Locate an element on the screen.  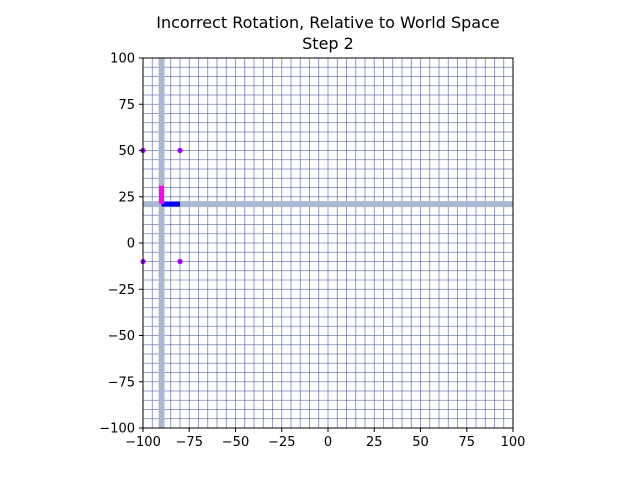
y-tick-label: −50 is located at coordinates (121, 336).